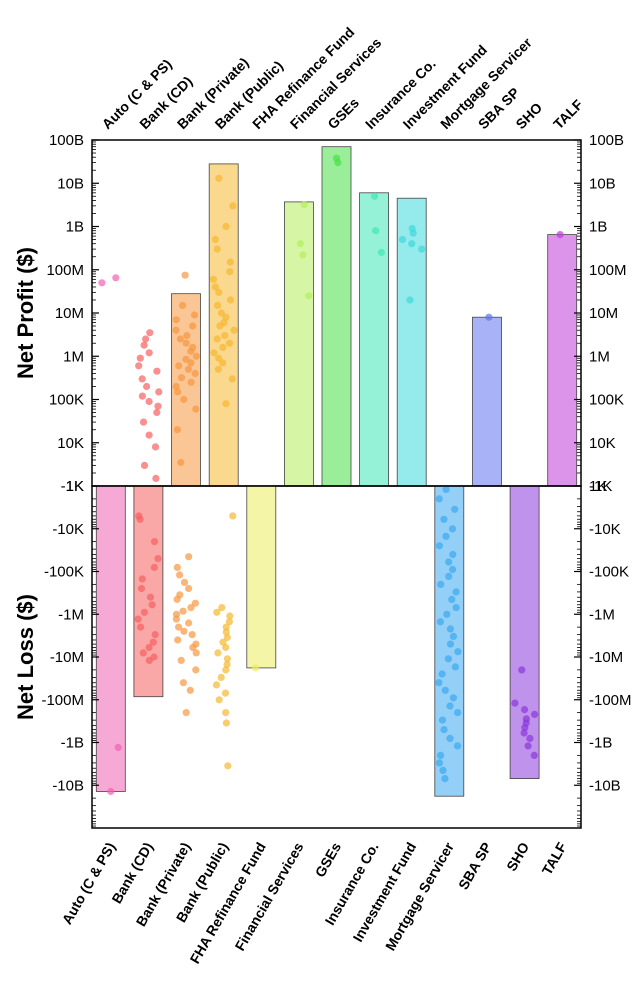 Image resolution: width=640 pixels, height=994 pixels. I want to click on profit-tick-label-left-0: 1K, so click(75, 486).